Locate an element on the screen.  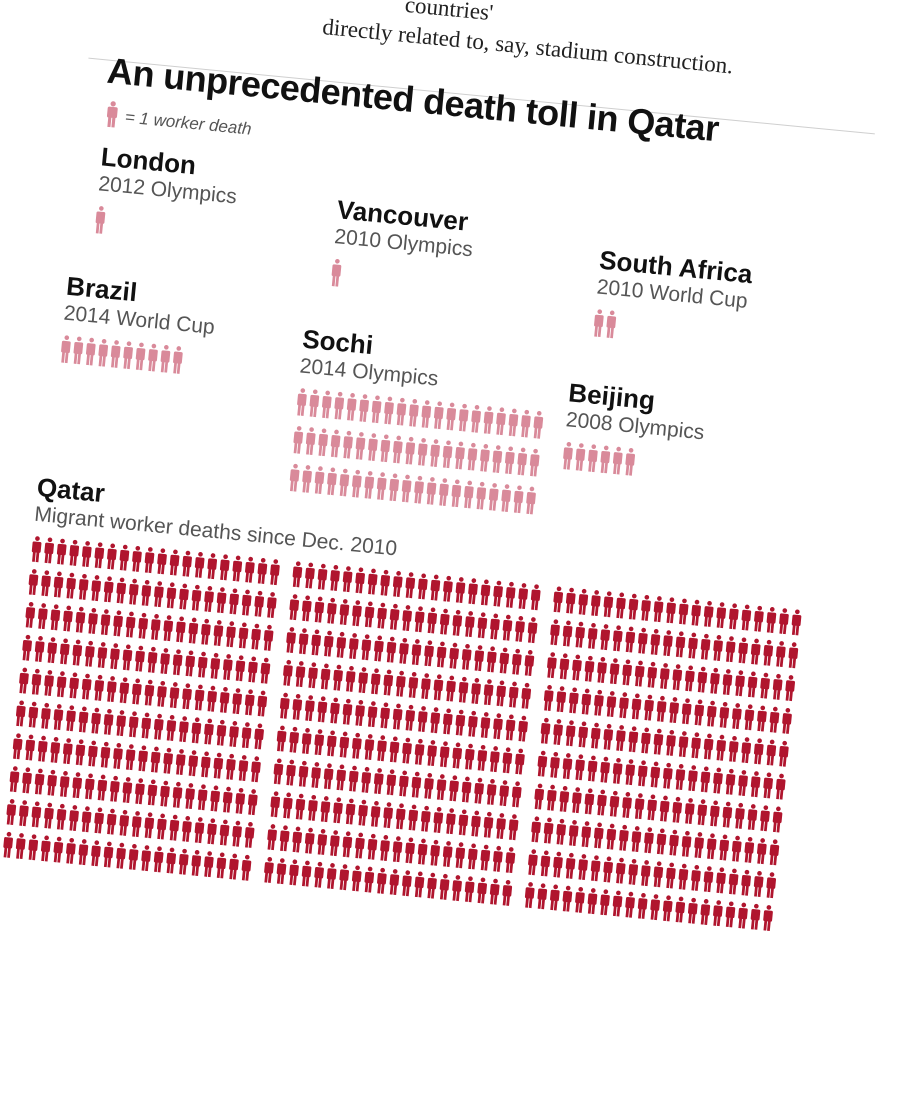
pictogram-marks is located at coordinates (122, 354).